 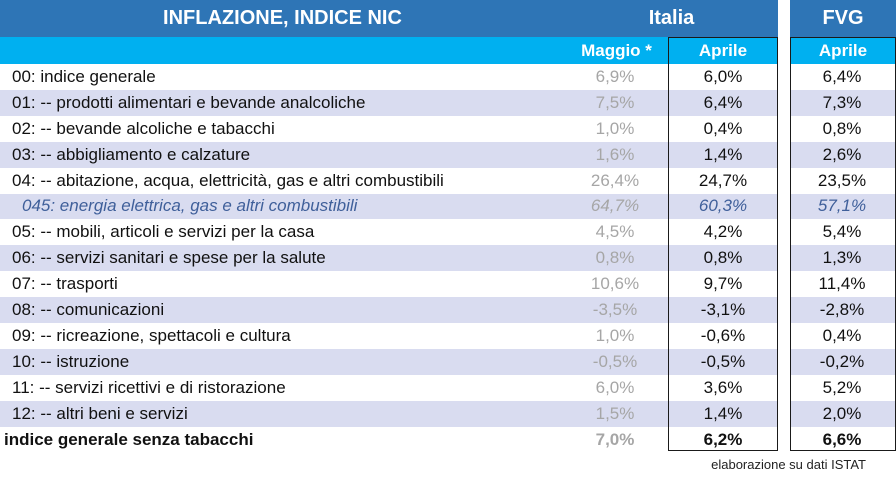 What do you see at coordinates (615, 76) in the screenshot?
I see `cell-maggio: 6,9%` at bounding box center [615, 76].